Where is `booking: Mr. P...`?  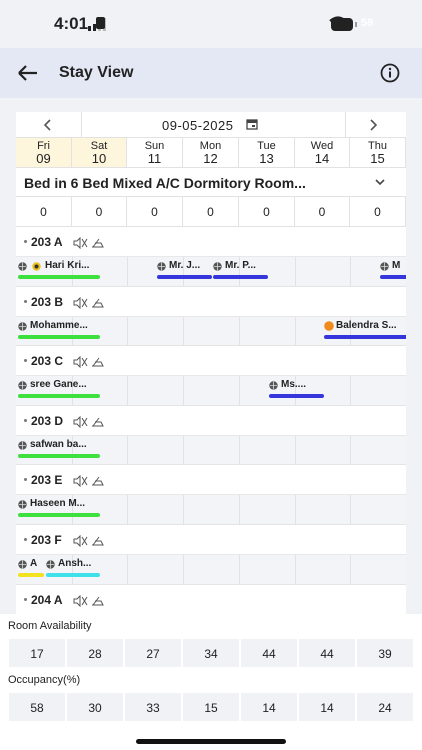
booking: Mr. P... is located at coordinates (255, 271).